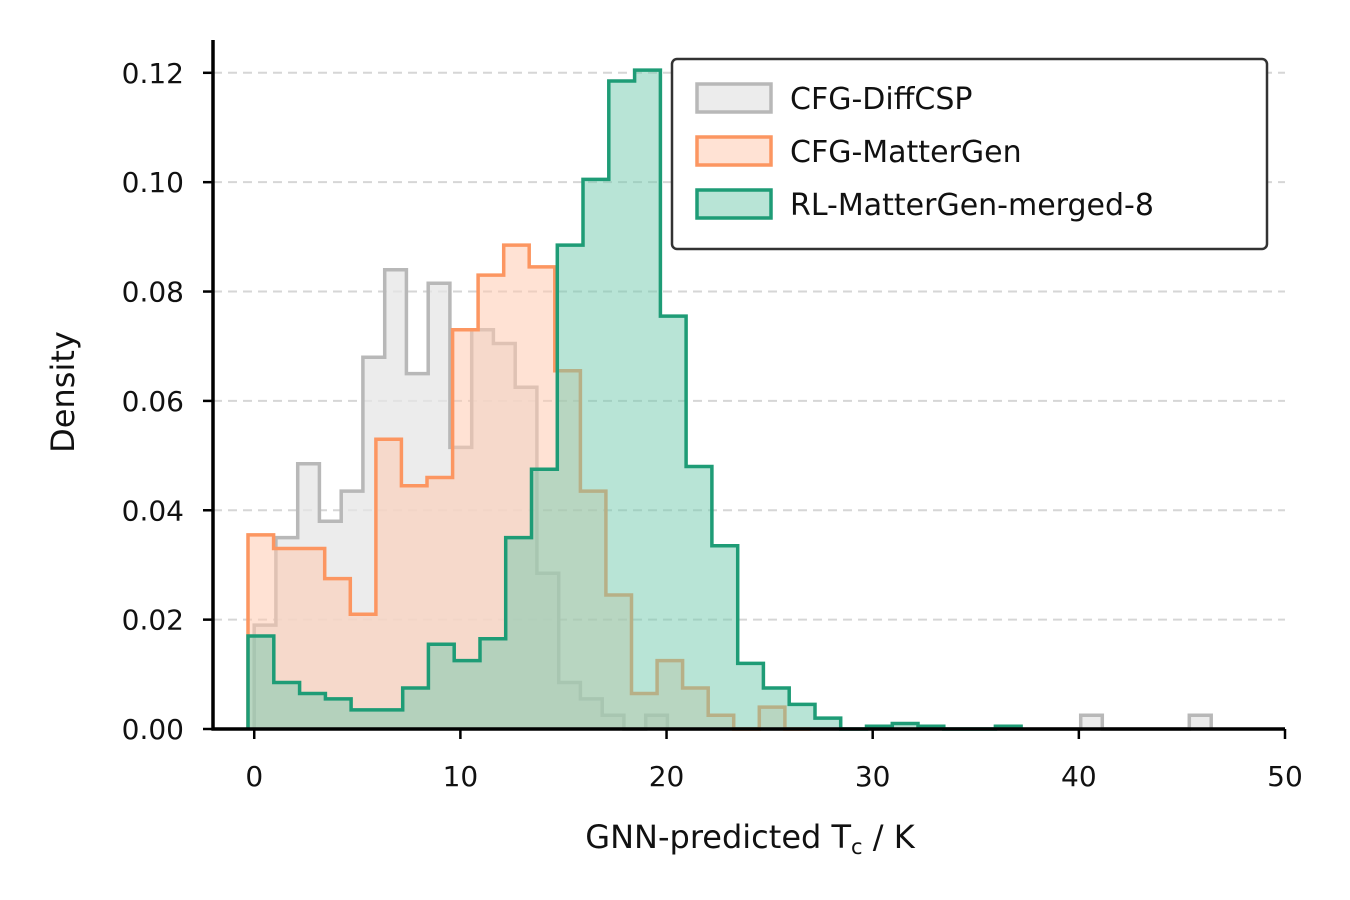 The image size is (1350, 900). Describe the element at coordinates (873, 776) in the screenshot. I see `x-tick-label: 30` at that location.